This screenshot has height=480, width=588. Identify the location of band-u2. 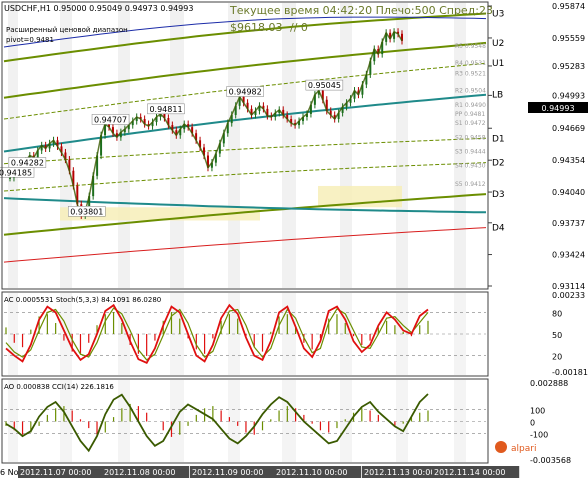
(245, 70).